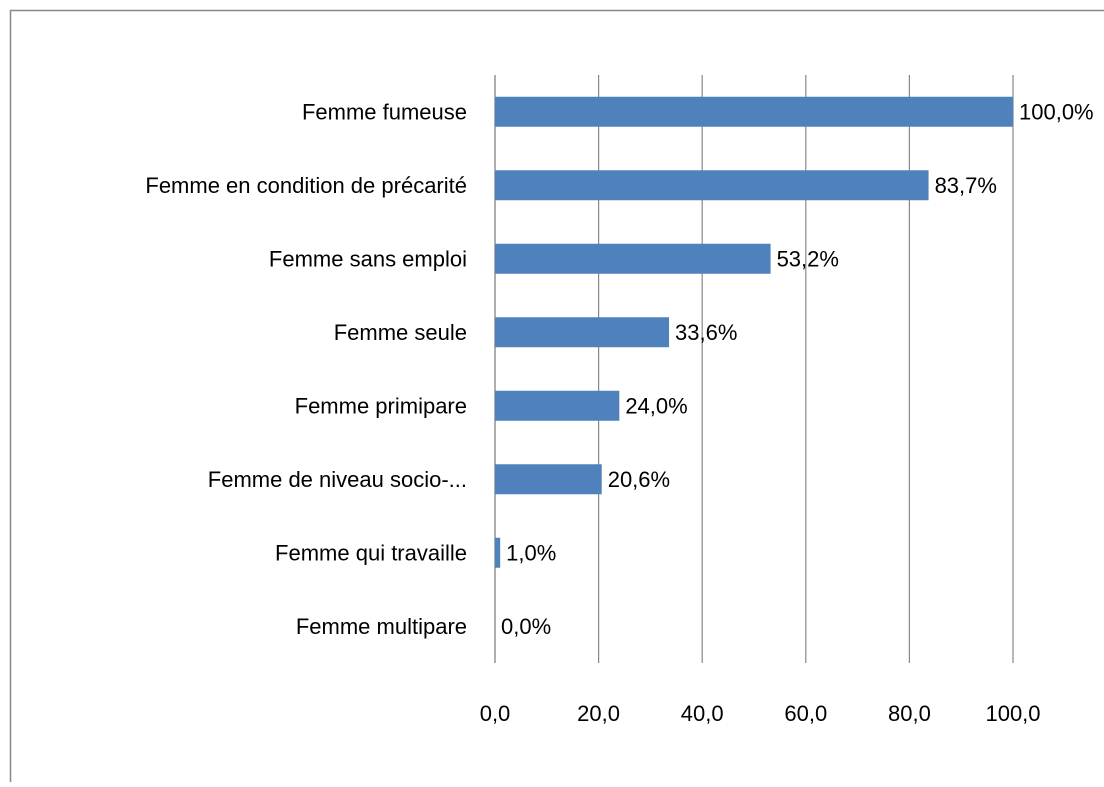 The image size is (1104, 787). I want to click on y-tick-label: Femme en condition de précarité, so click(306, 185).